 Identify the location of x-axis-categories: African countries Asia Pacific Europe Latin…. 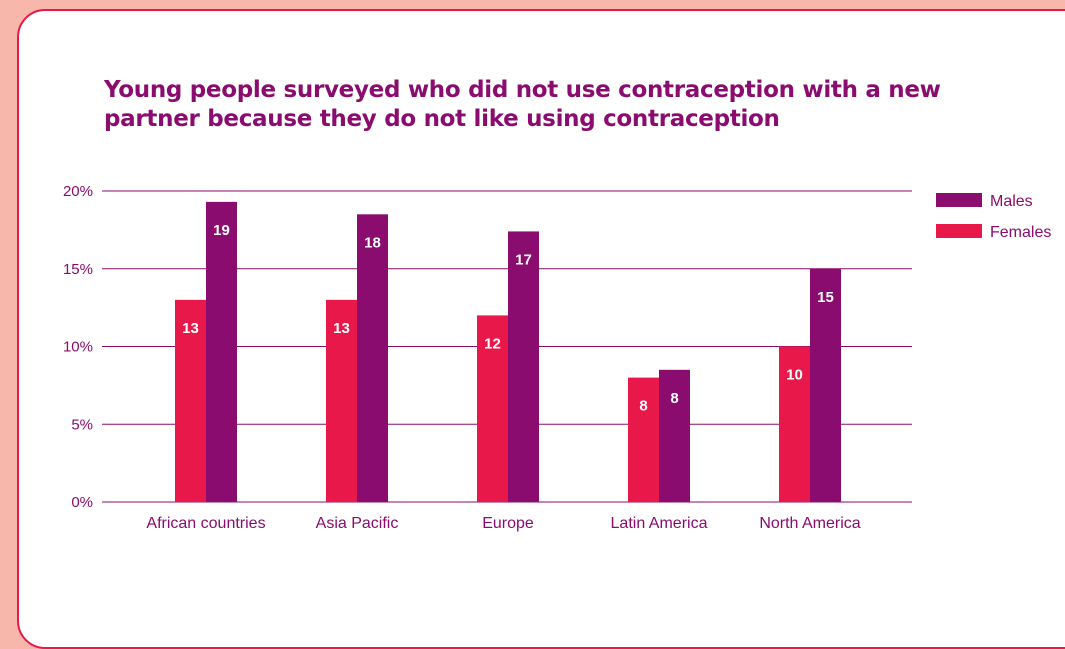
(503, 523).